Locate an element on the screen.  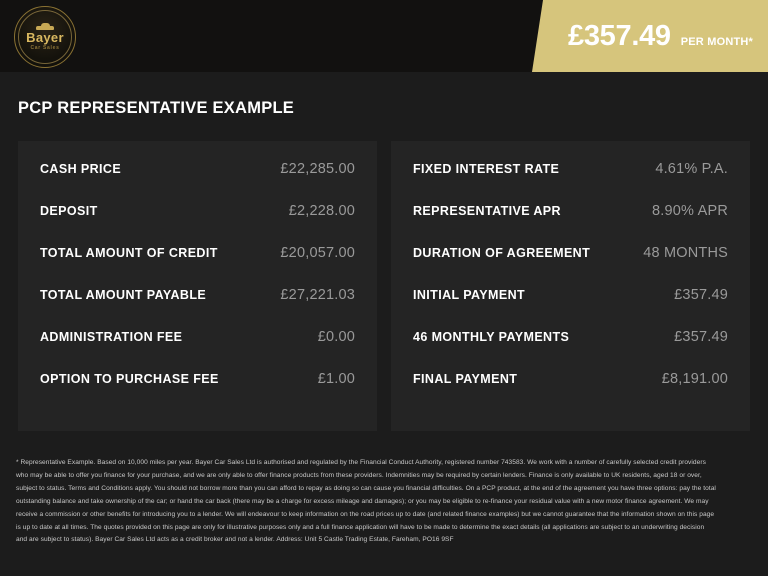
row-value: 8.90% APR is located at coordinates (690, 211).